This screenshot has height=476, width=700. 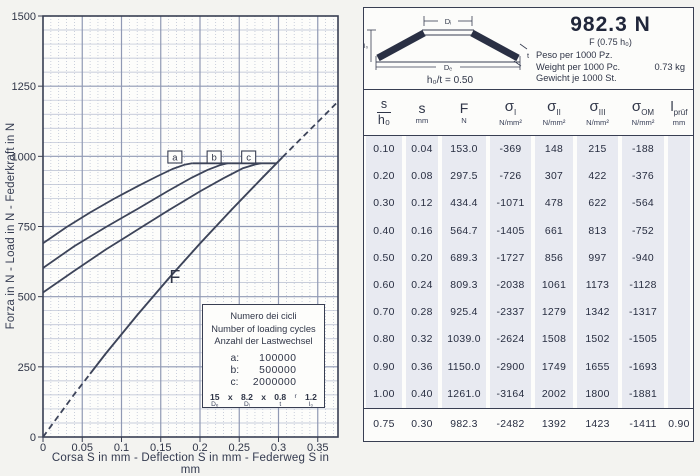 What do you see at coordinates (528, 285) in the screenshot?
I see `table-row: 0.60 0.24 809.3 -2038 1061 1173 -1128` at bounding box center [528, 285].